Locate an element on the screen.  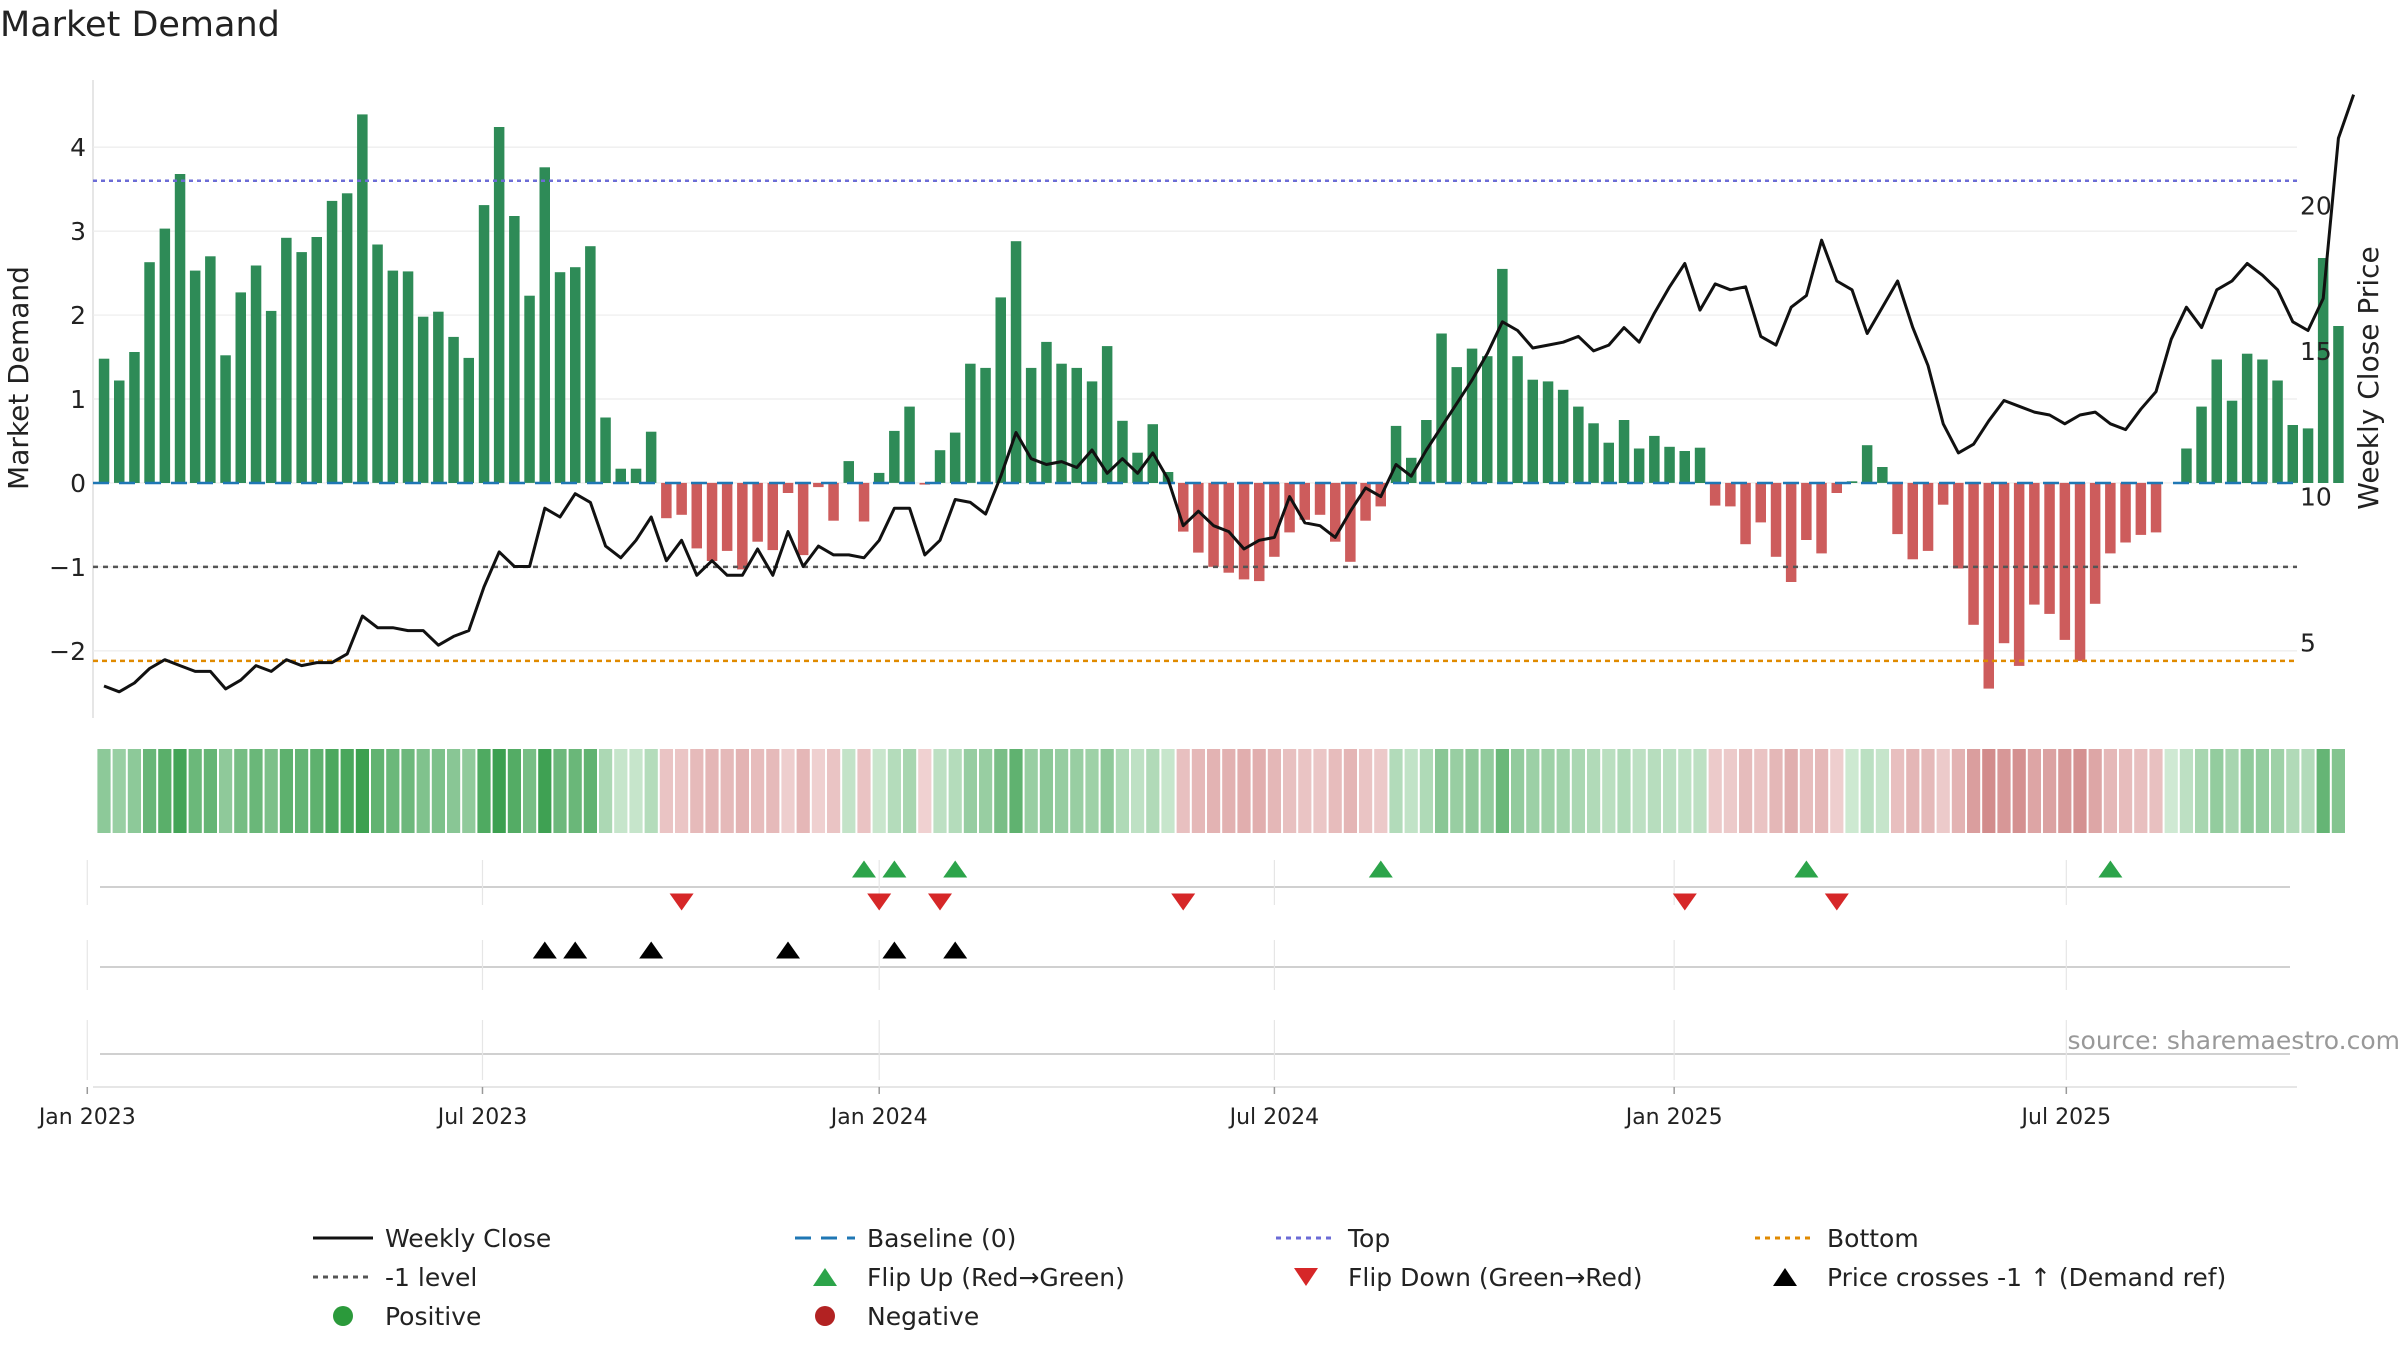
legend-label: Negative is located at coordinates (923, 1316).